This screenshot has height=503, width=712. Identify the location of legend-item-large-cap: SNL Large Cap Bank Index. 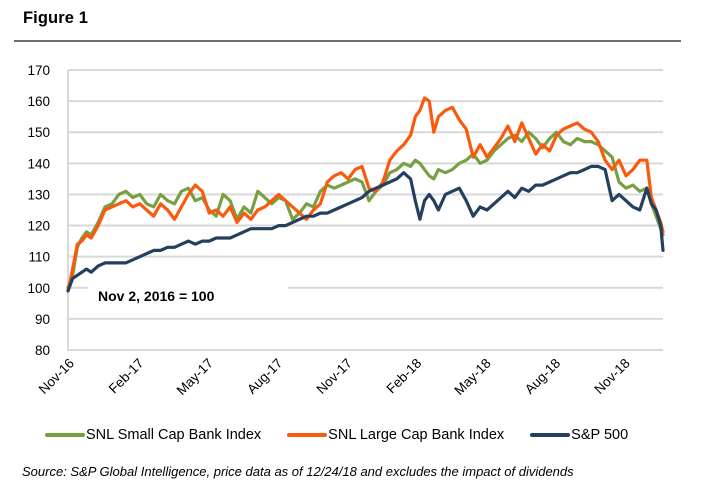
(395, 435).